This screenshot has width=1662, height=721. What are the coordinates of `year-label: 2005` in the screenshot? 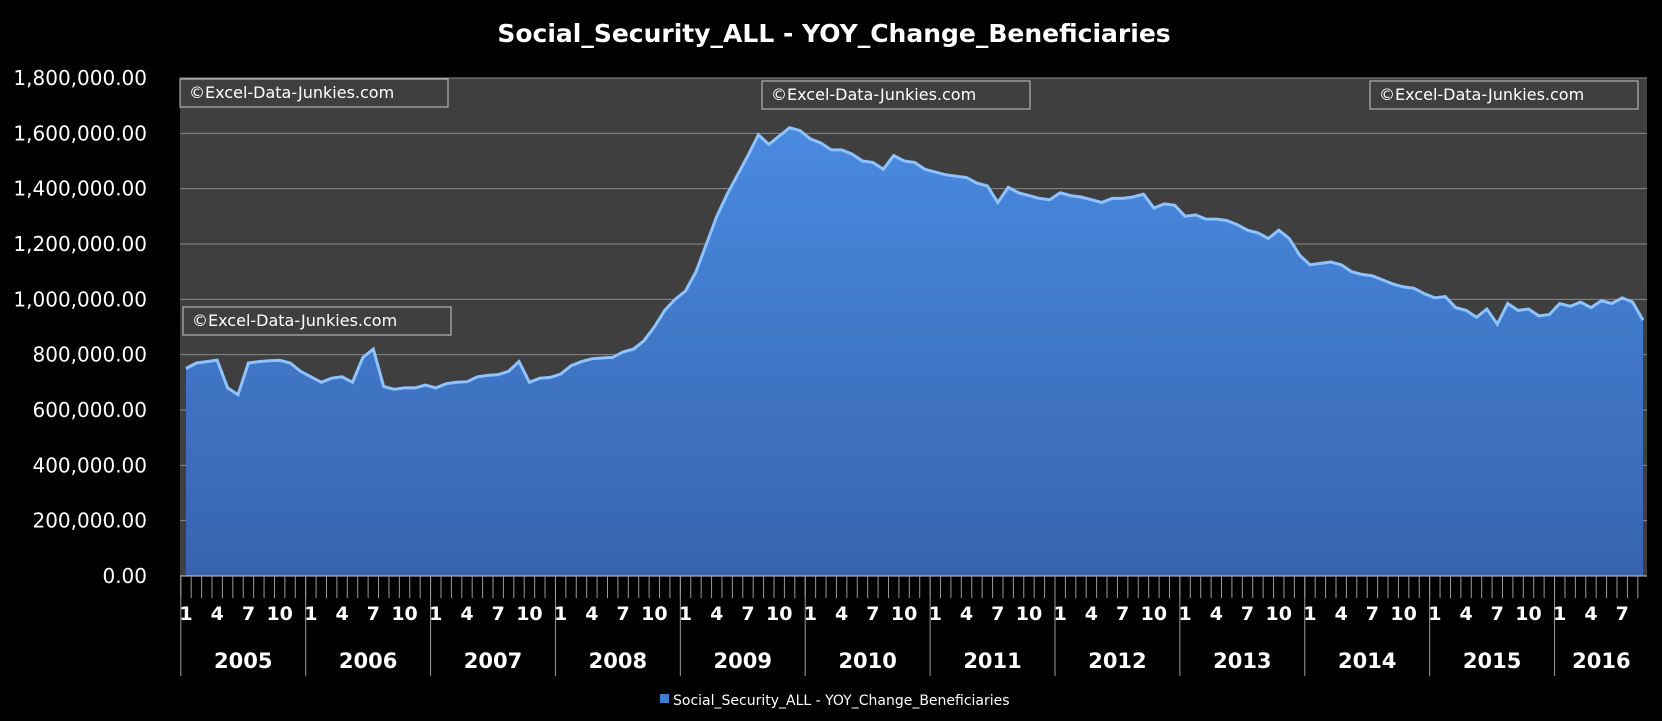 It's located at (243, 661).